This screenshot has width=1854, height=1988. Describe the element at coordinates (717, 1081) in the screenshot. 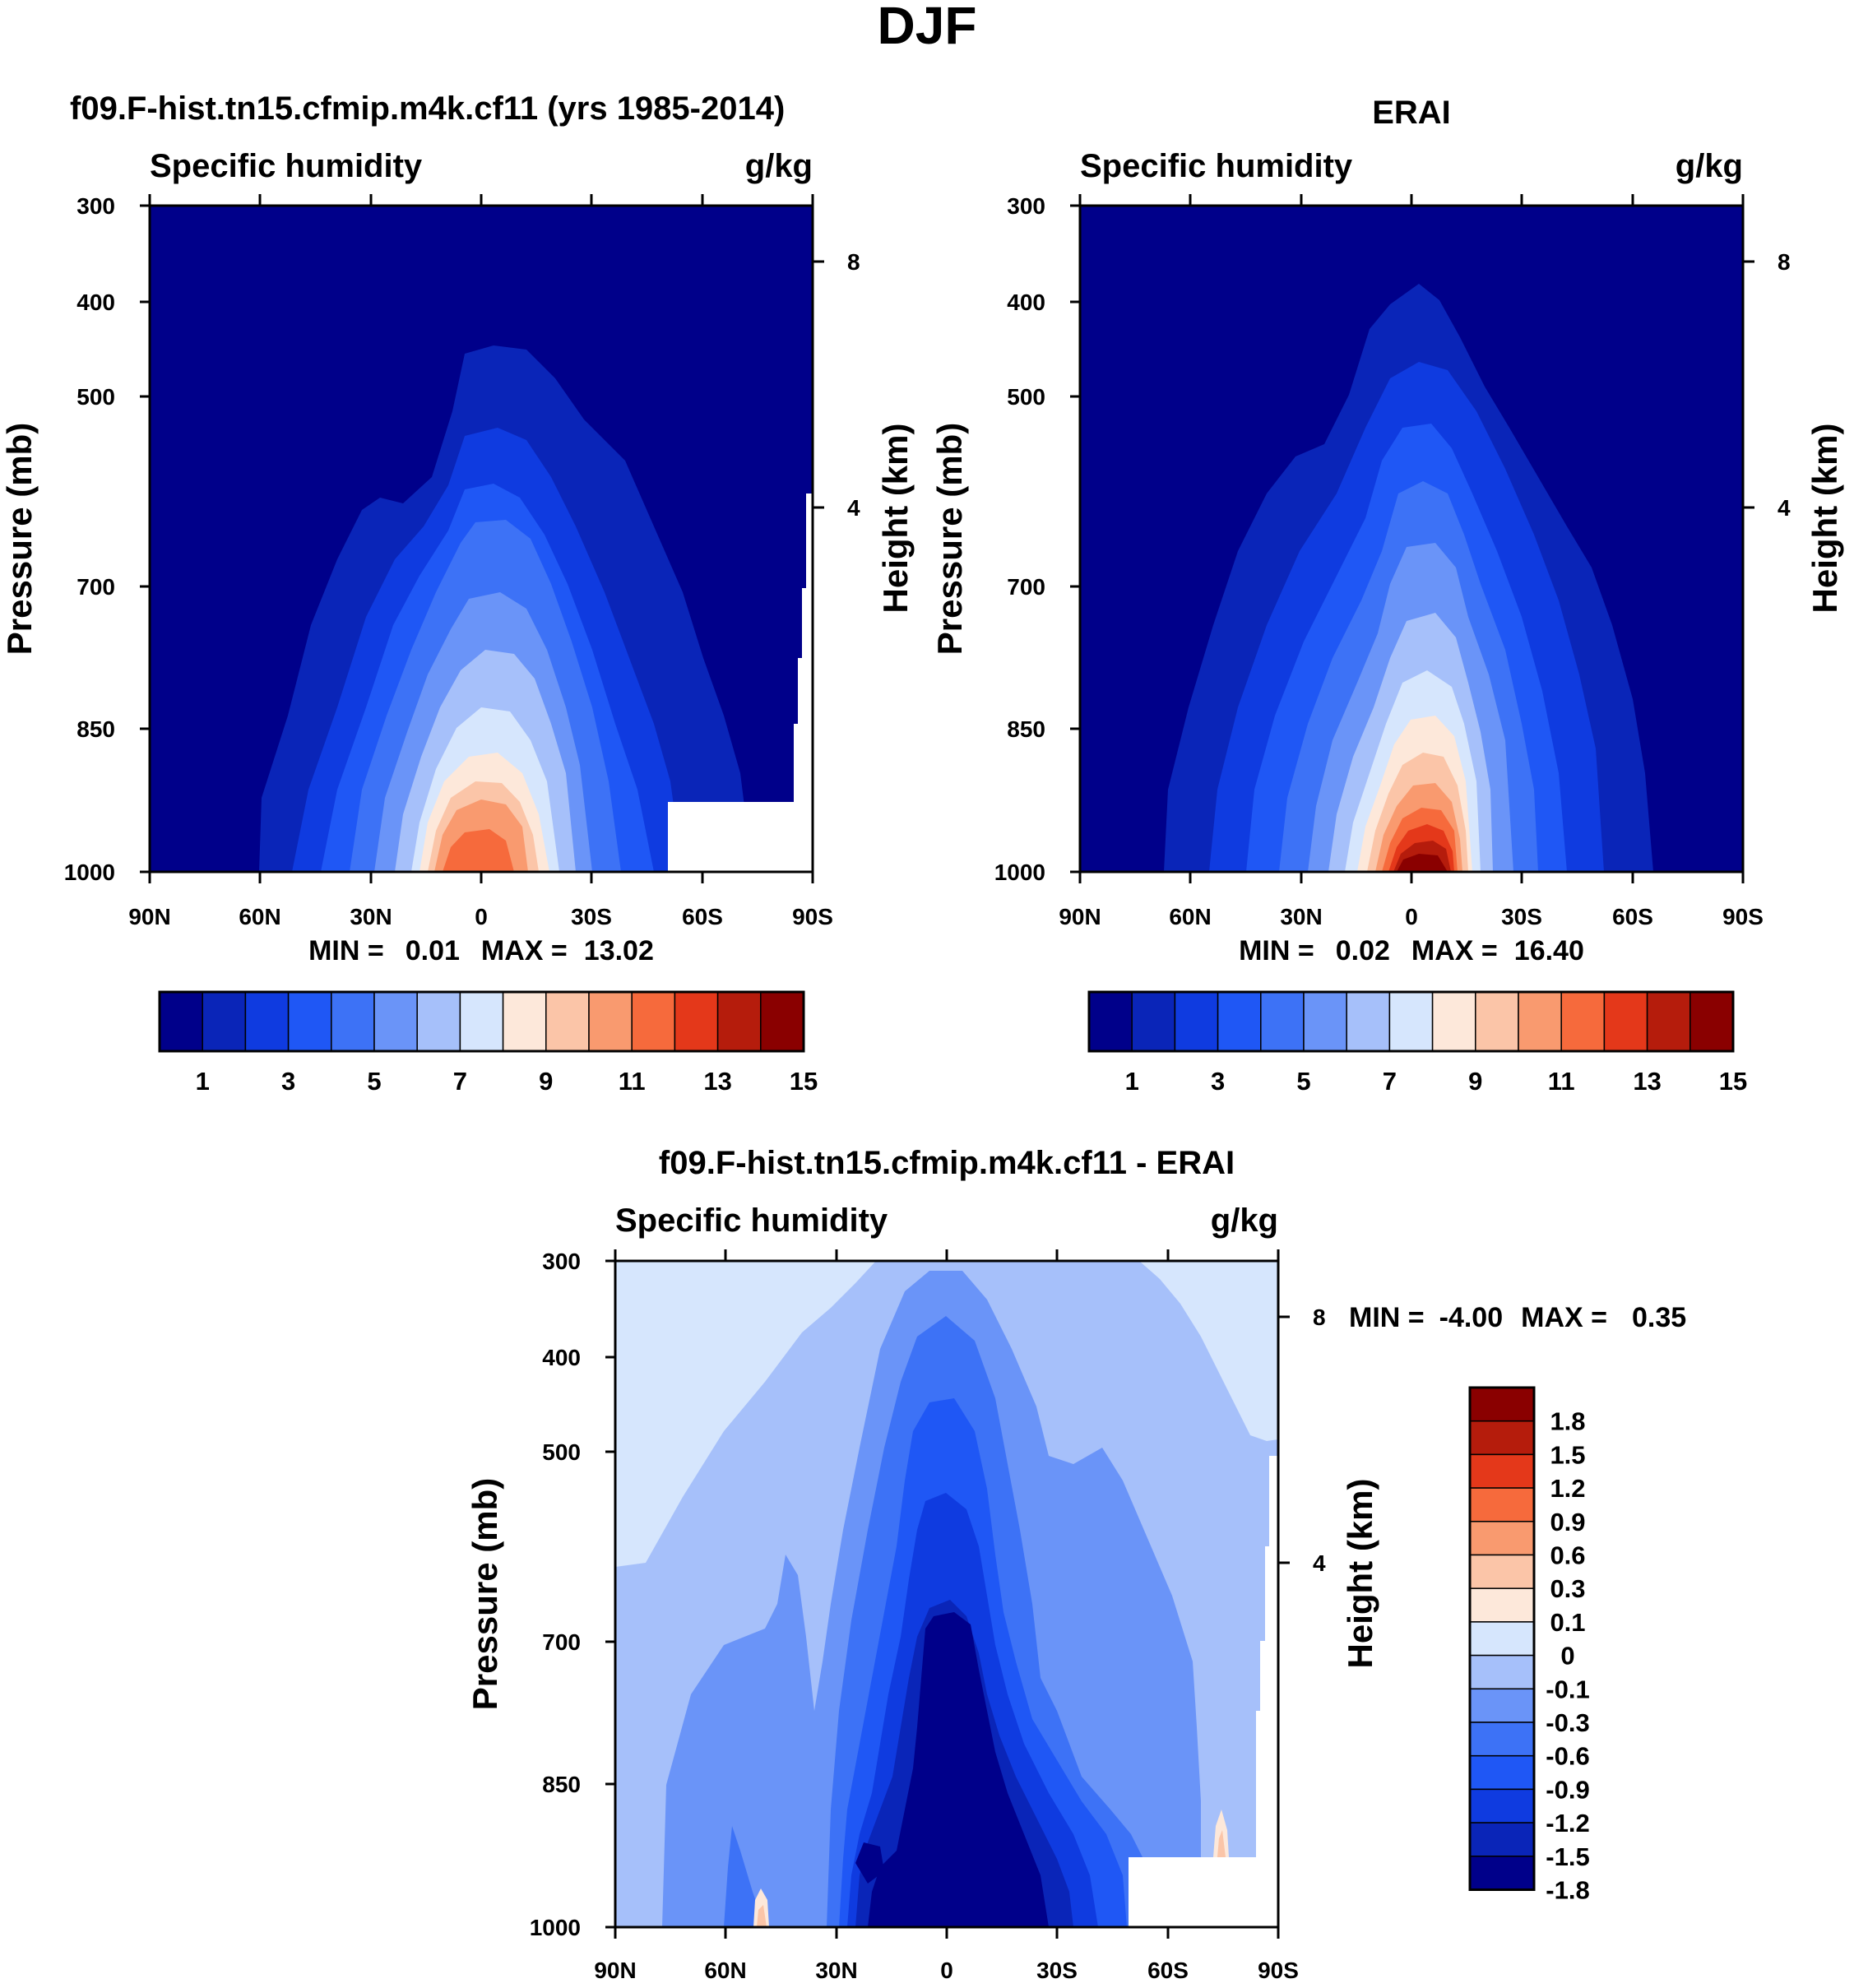

I see `panel-model-colorbar-label: 13` at that location.